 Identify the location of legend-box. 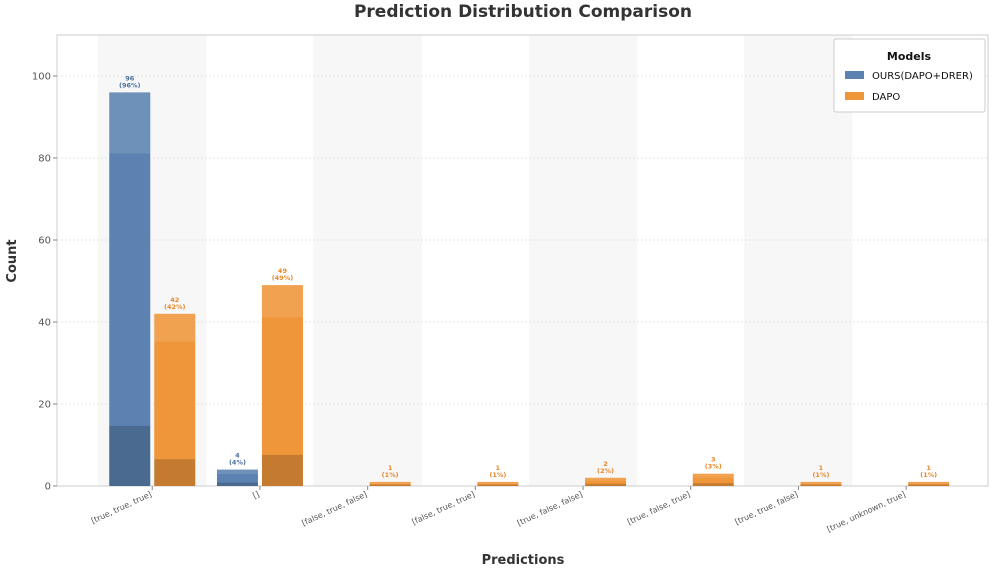
(909, 75).